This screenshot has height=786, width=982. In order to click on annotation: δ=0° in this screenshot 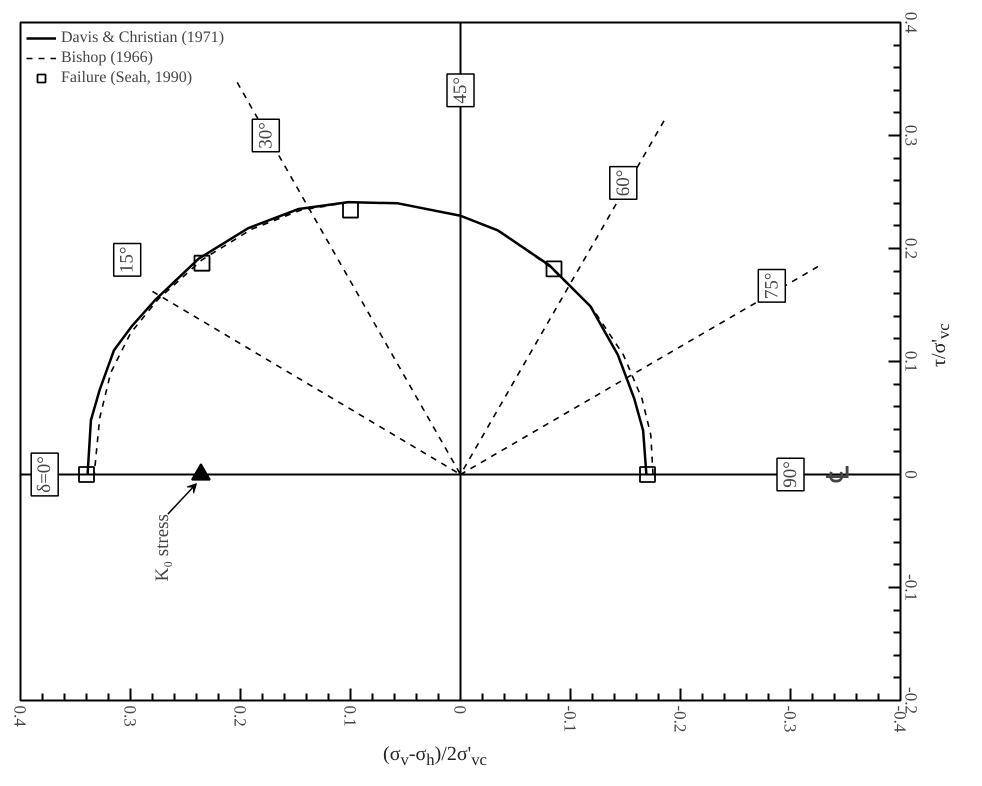, I will do `click(45, 474)`.